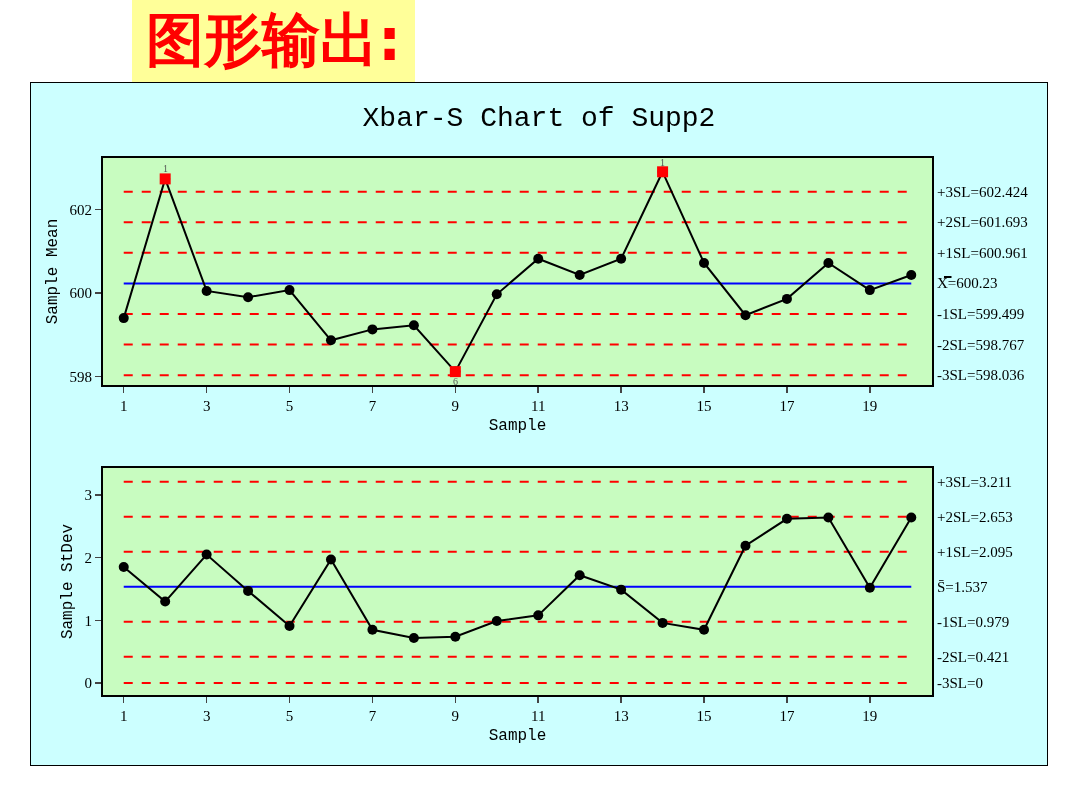 The image size is (1080, 810). What do you see at coordinates (975, 517) in the screenshot?
I see `ref-line-label: +2SL=2.653` at bounding box center [975, 517].